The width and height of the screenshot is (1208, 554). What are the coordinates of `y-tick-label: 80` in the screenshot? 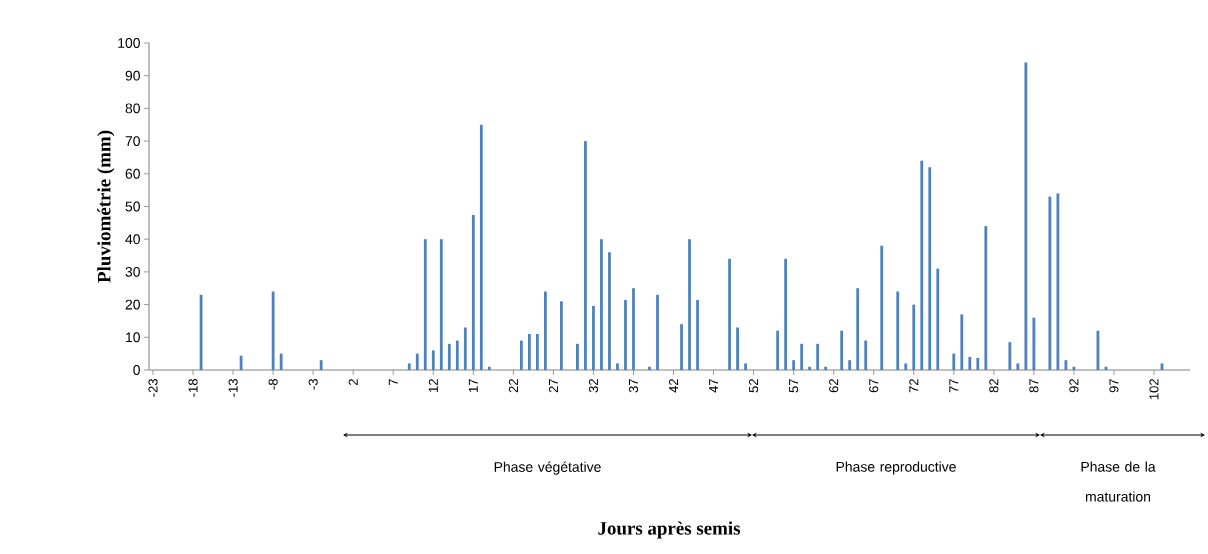 It's located at (132, 108).